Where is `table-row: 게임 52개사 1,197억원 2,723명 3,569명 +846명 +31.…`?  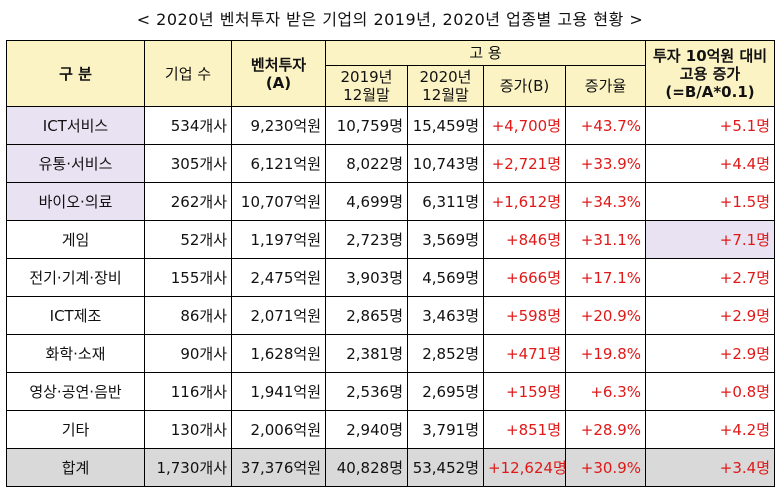
table-row: 게임 52개사 1,197억원 2,723명 3,569명 +846명 +31.… is located at coordinates (390, 239).